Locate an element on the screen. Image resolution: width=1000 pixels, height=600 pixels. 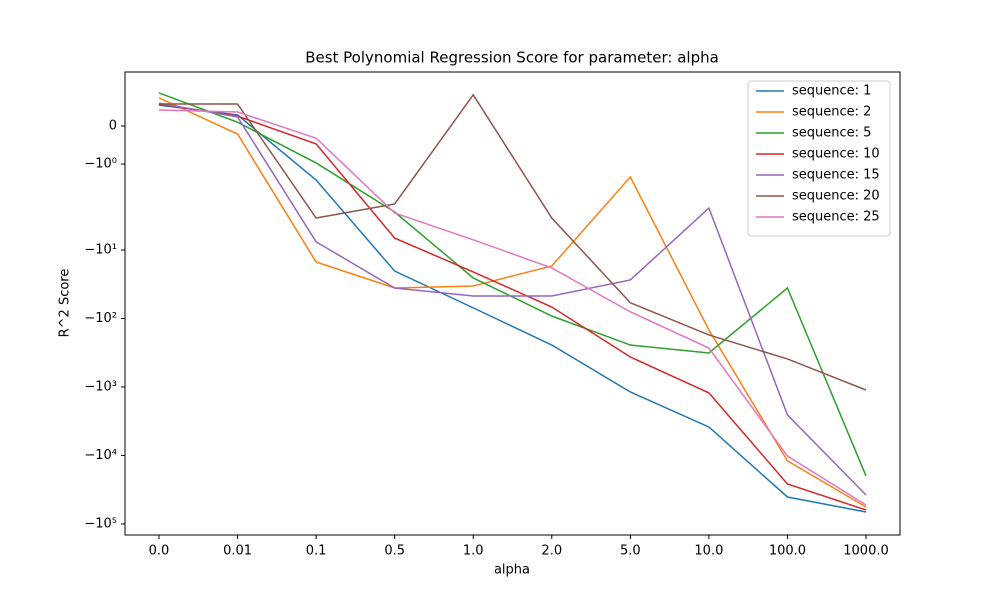
x-tick-label: 0.0 is located at coordinates (159, 551).